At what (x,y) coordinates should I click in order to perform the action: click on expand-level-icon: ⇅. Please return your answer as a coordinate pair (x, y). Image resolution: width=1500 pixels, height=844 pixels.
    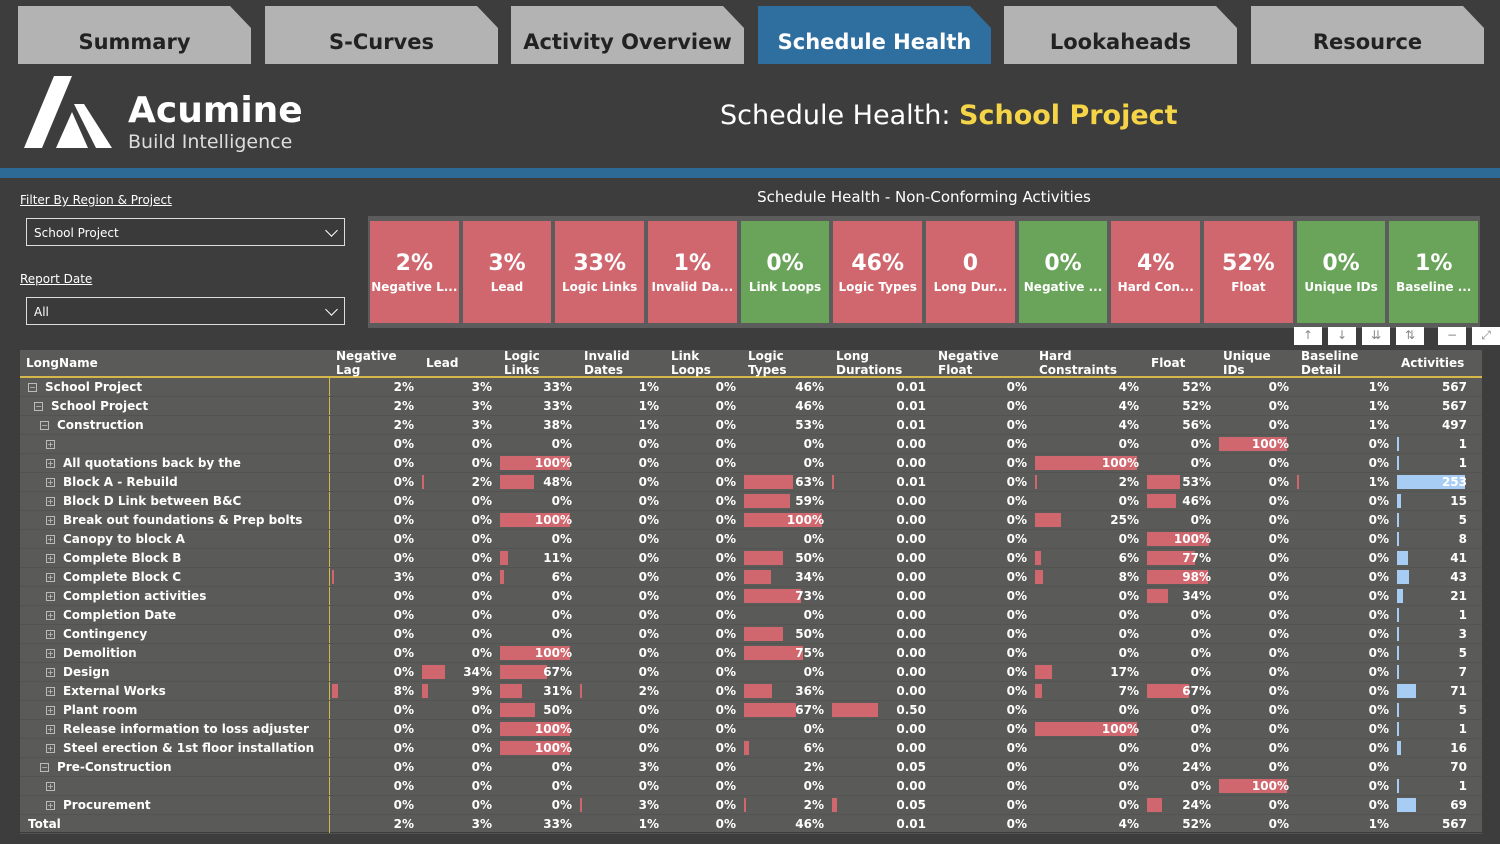
    Looking at the image, I should click on (1410, 336).